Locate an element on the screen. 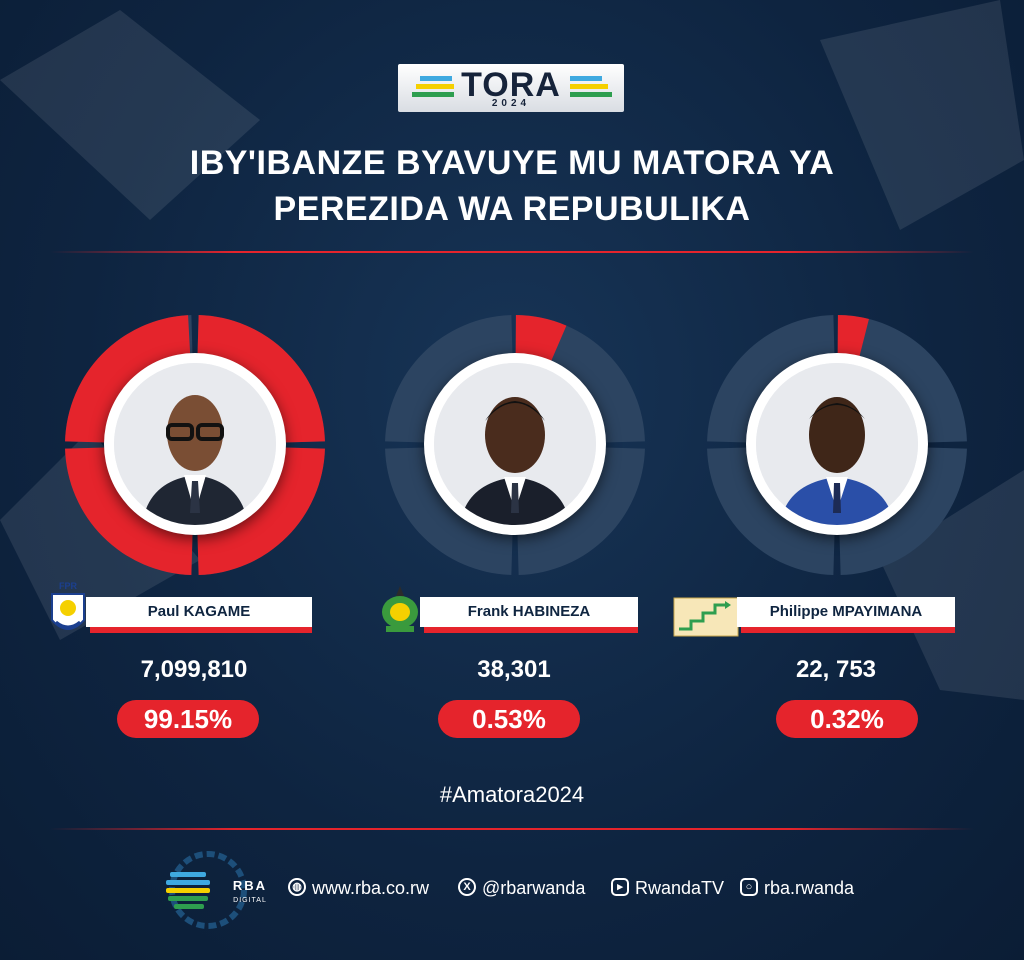 The width and height of the screenshot is (1024, 960). percent-badge-kagame: 99.15% is located at coordinates (188, 719).